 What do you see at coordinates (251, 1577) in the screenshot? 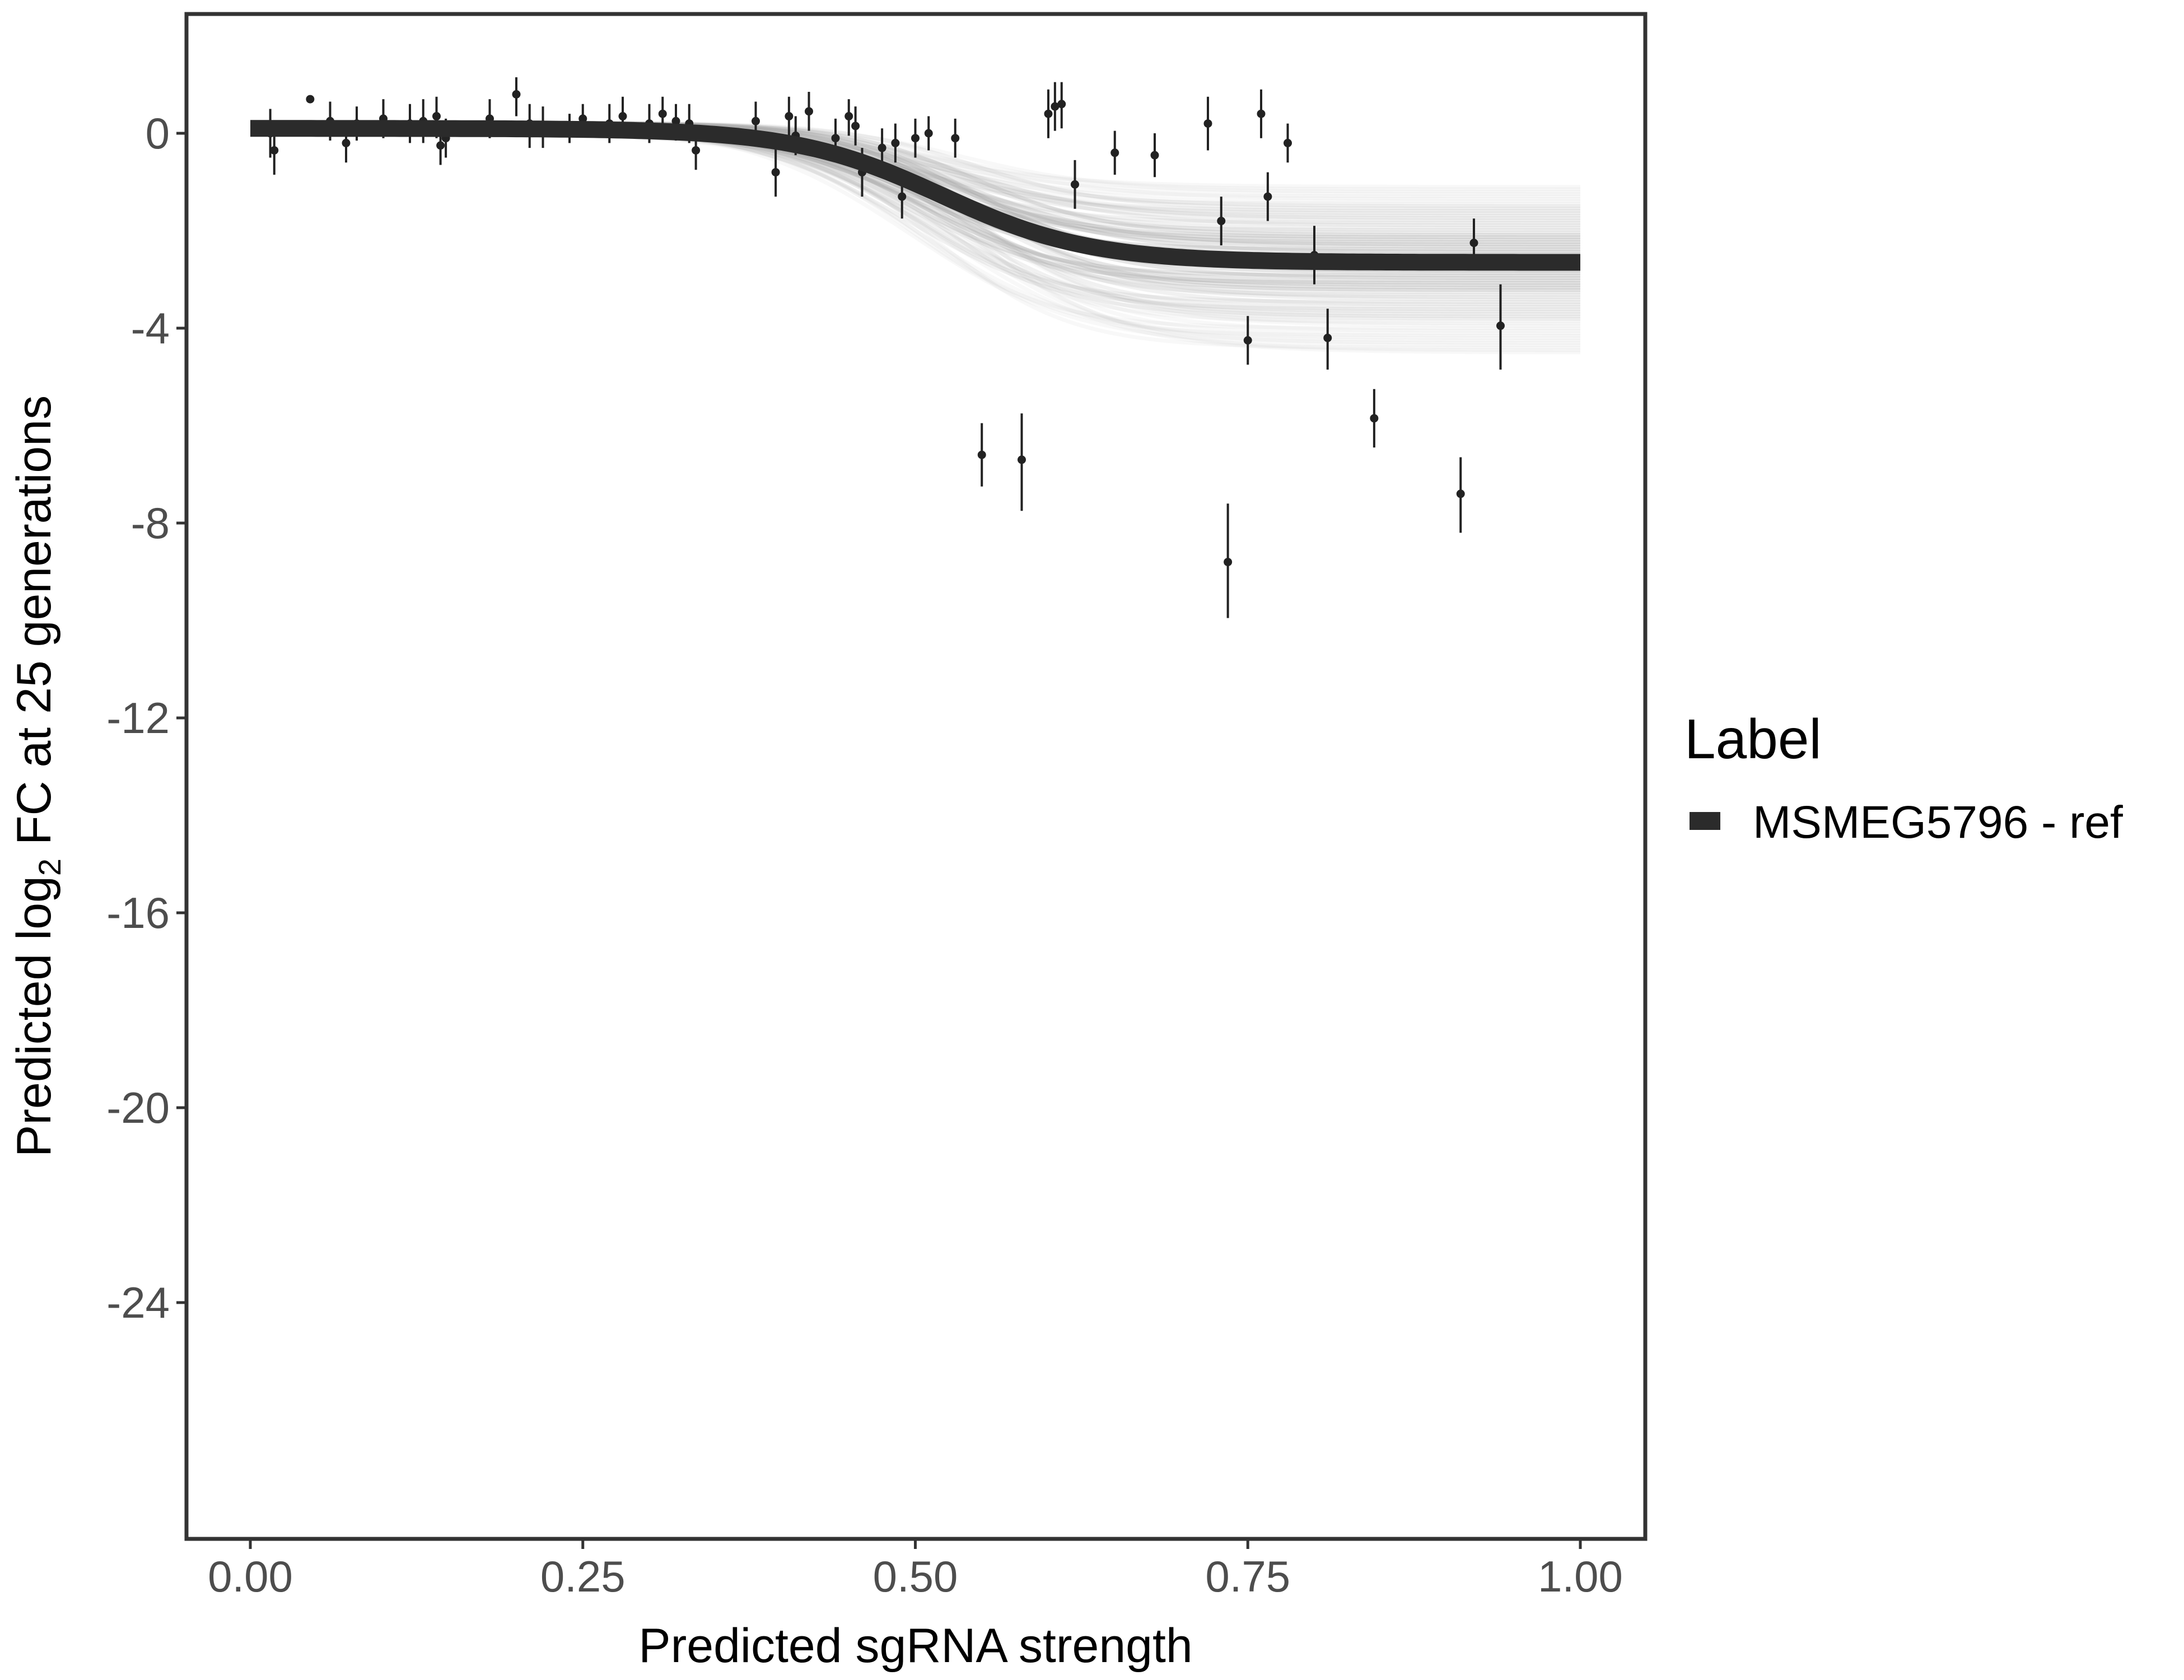
I see `x-tick-label-0: 0.00` at bounding box center [251, 1577].